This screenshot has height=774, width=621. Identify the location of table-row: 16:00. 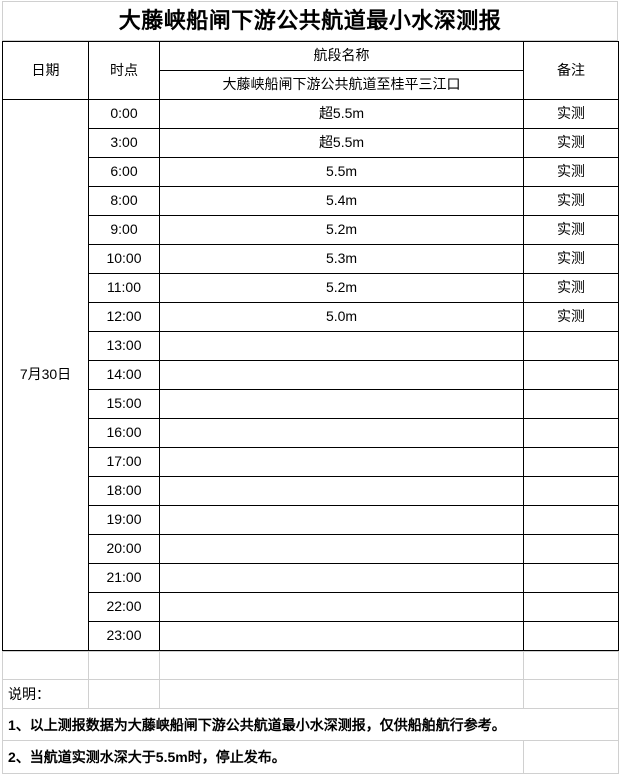
(311, 433).